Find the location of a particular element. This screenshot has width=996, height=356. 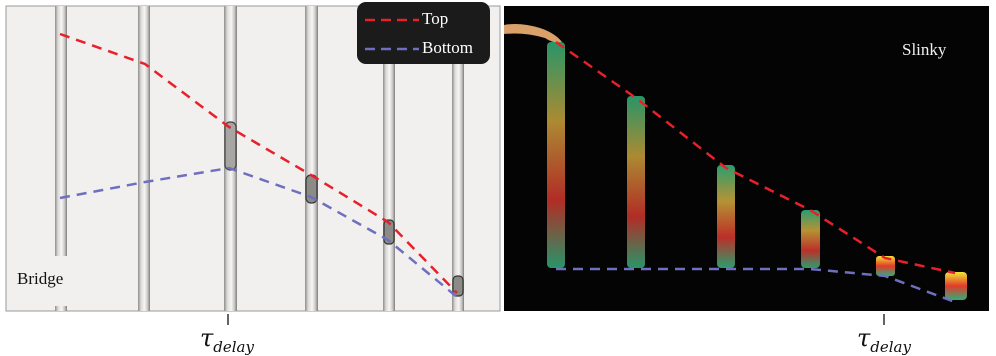

legend-label-top: Top is located at coordinates (435, 18).